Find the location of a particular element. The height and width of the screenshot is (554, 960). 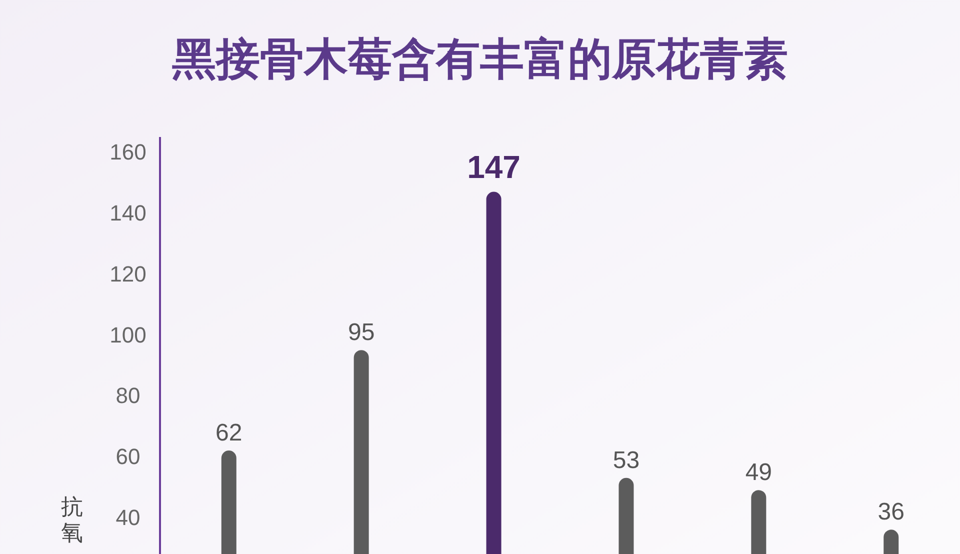

data-label: 49 is located at coordinates (758, 472).